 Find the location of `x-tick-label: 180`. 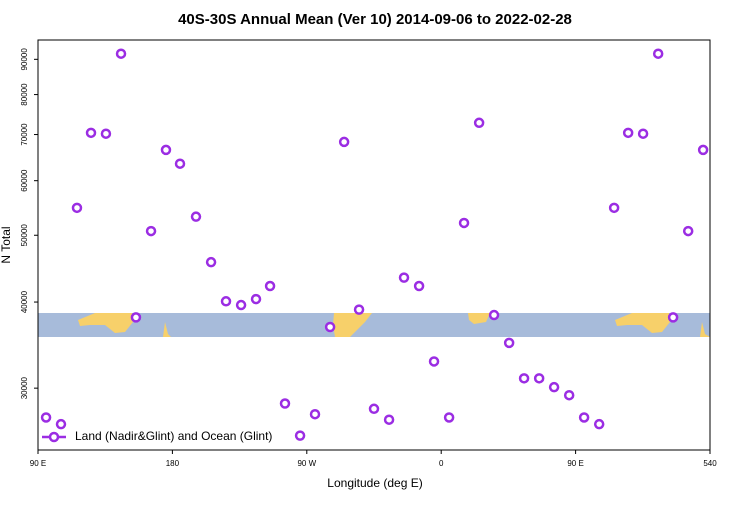

x-tick-label: 180 is located at coordinates (173, 463).